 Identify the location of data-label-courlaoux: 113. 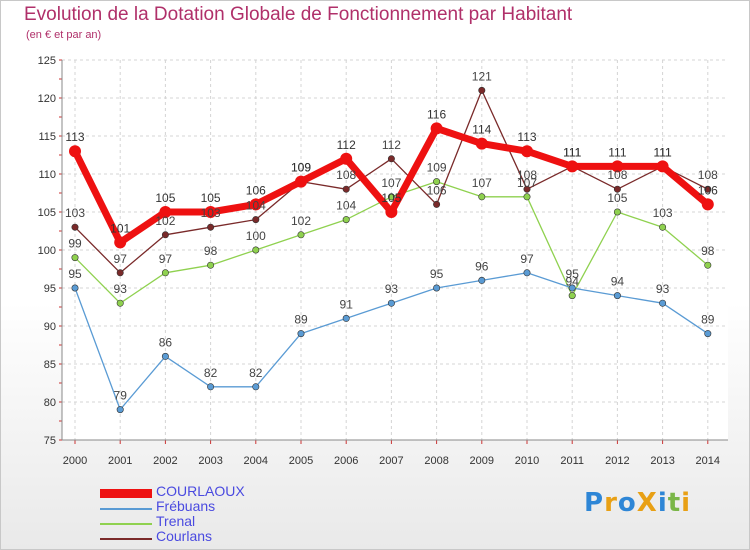
(526, 137).